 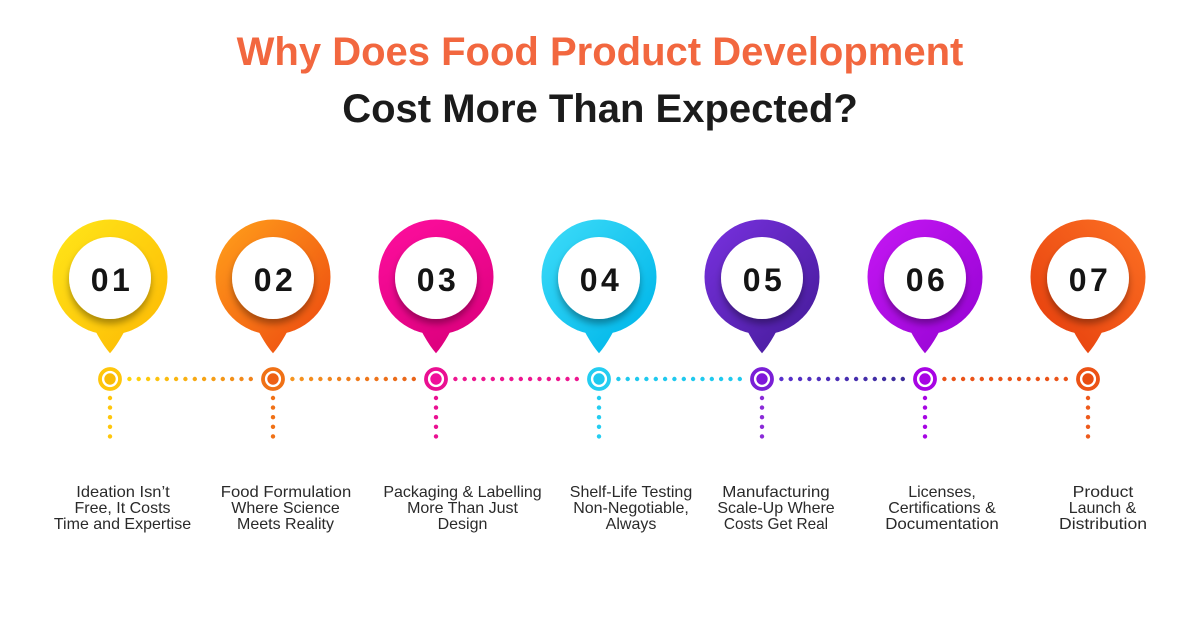 What do you see at coordinates (927, 280) in the screenshot?
I see `svg-text: 06` at bounding box center [927, 280].